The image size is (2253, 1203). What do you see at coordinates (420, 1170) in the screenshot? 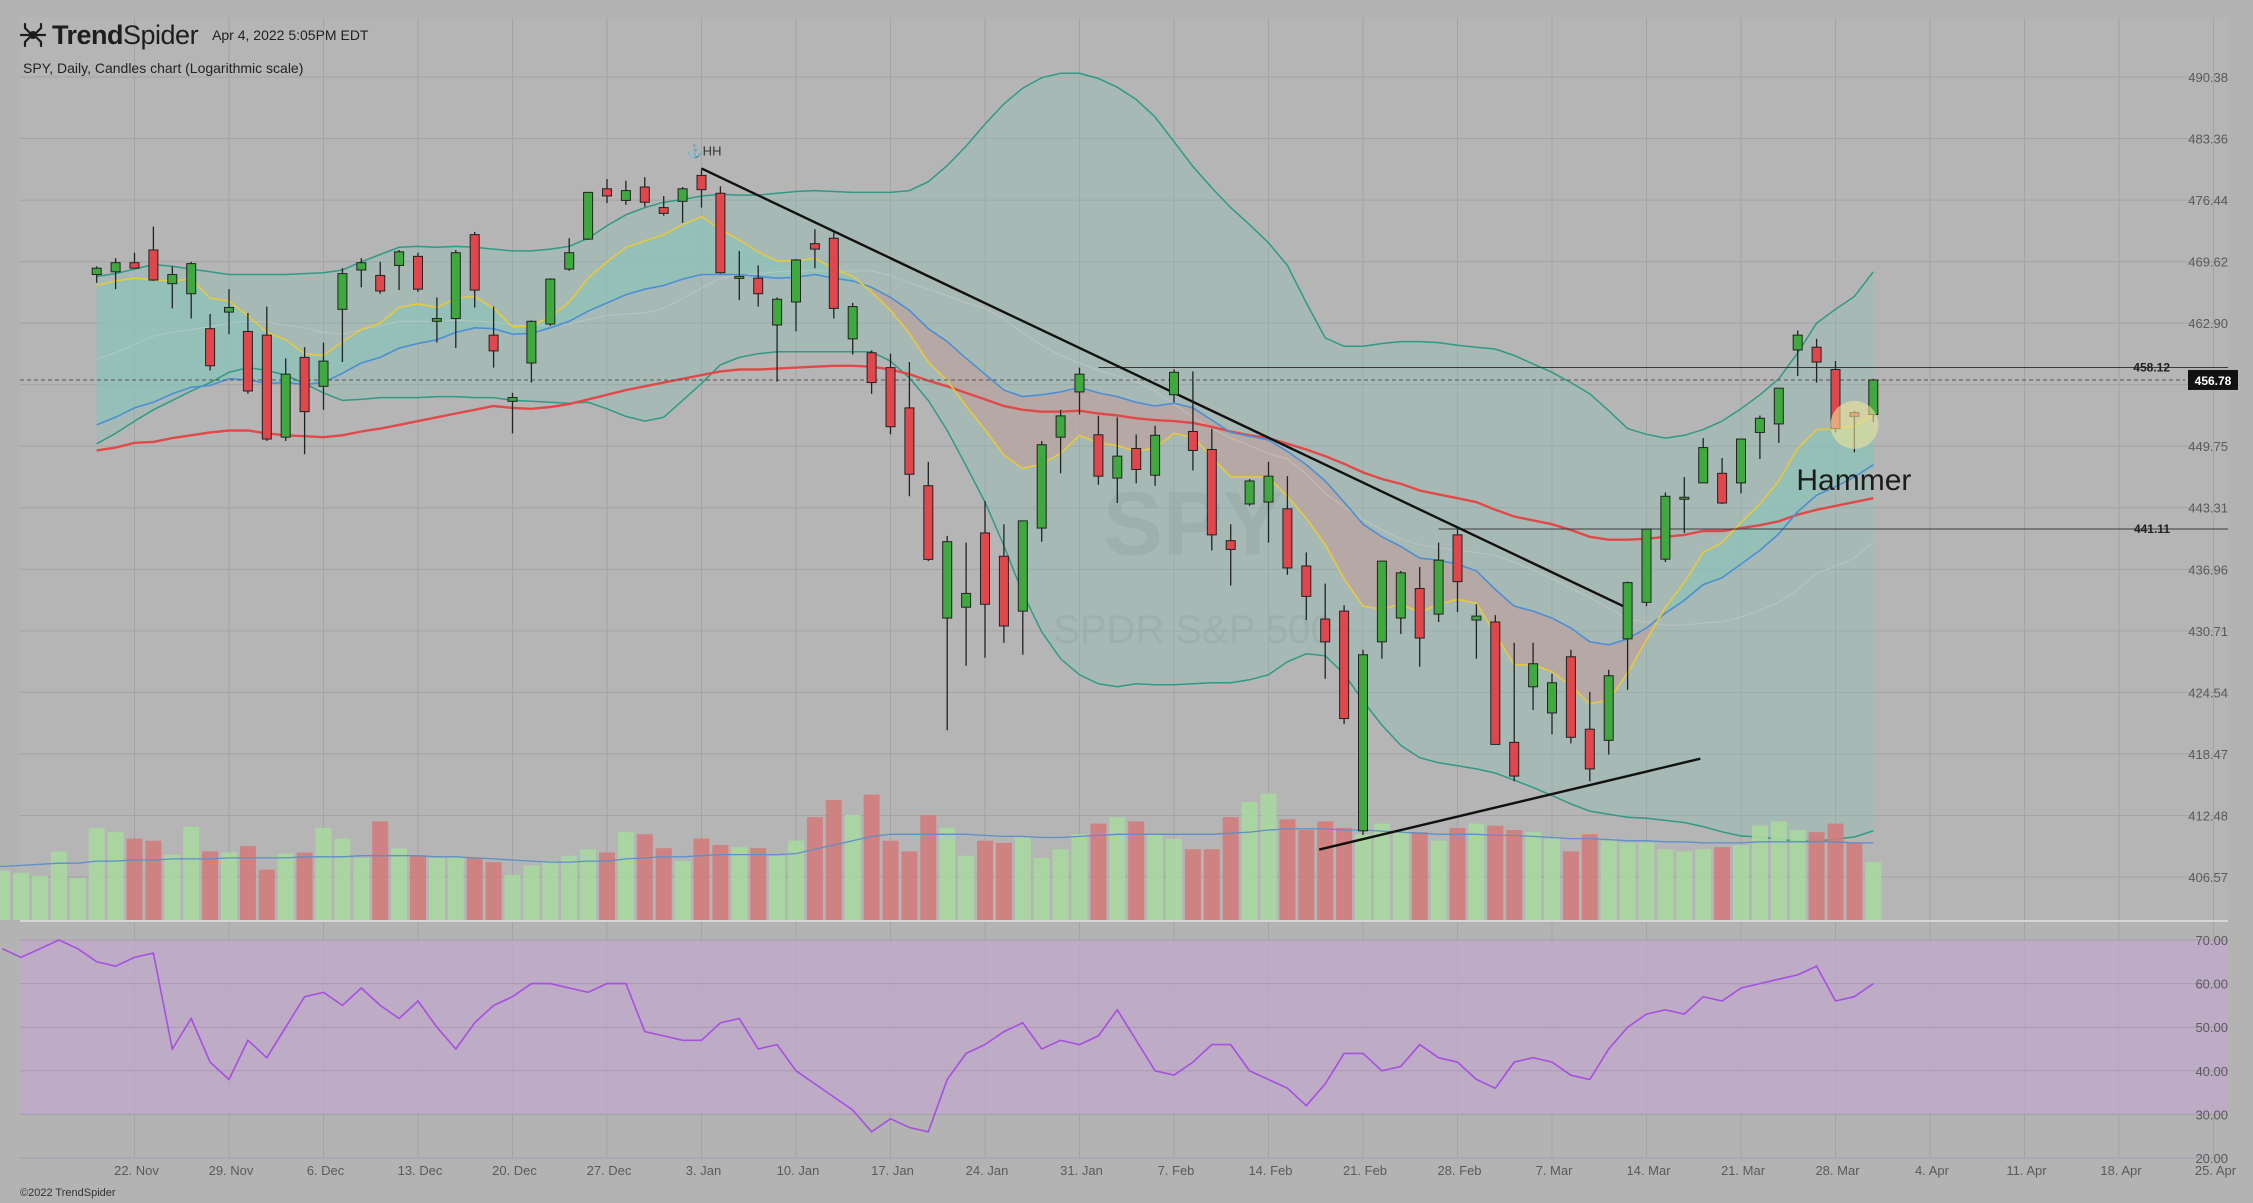
I see `date-tick-label: 13. Dec` at bounding box center [420, 1170].